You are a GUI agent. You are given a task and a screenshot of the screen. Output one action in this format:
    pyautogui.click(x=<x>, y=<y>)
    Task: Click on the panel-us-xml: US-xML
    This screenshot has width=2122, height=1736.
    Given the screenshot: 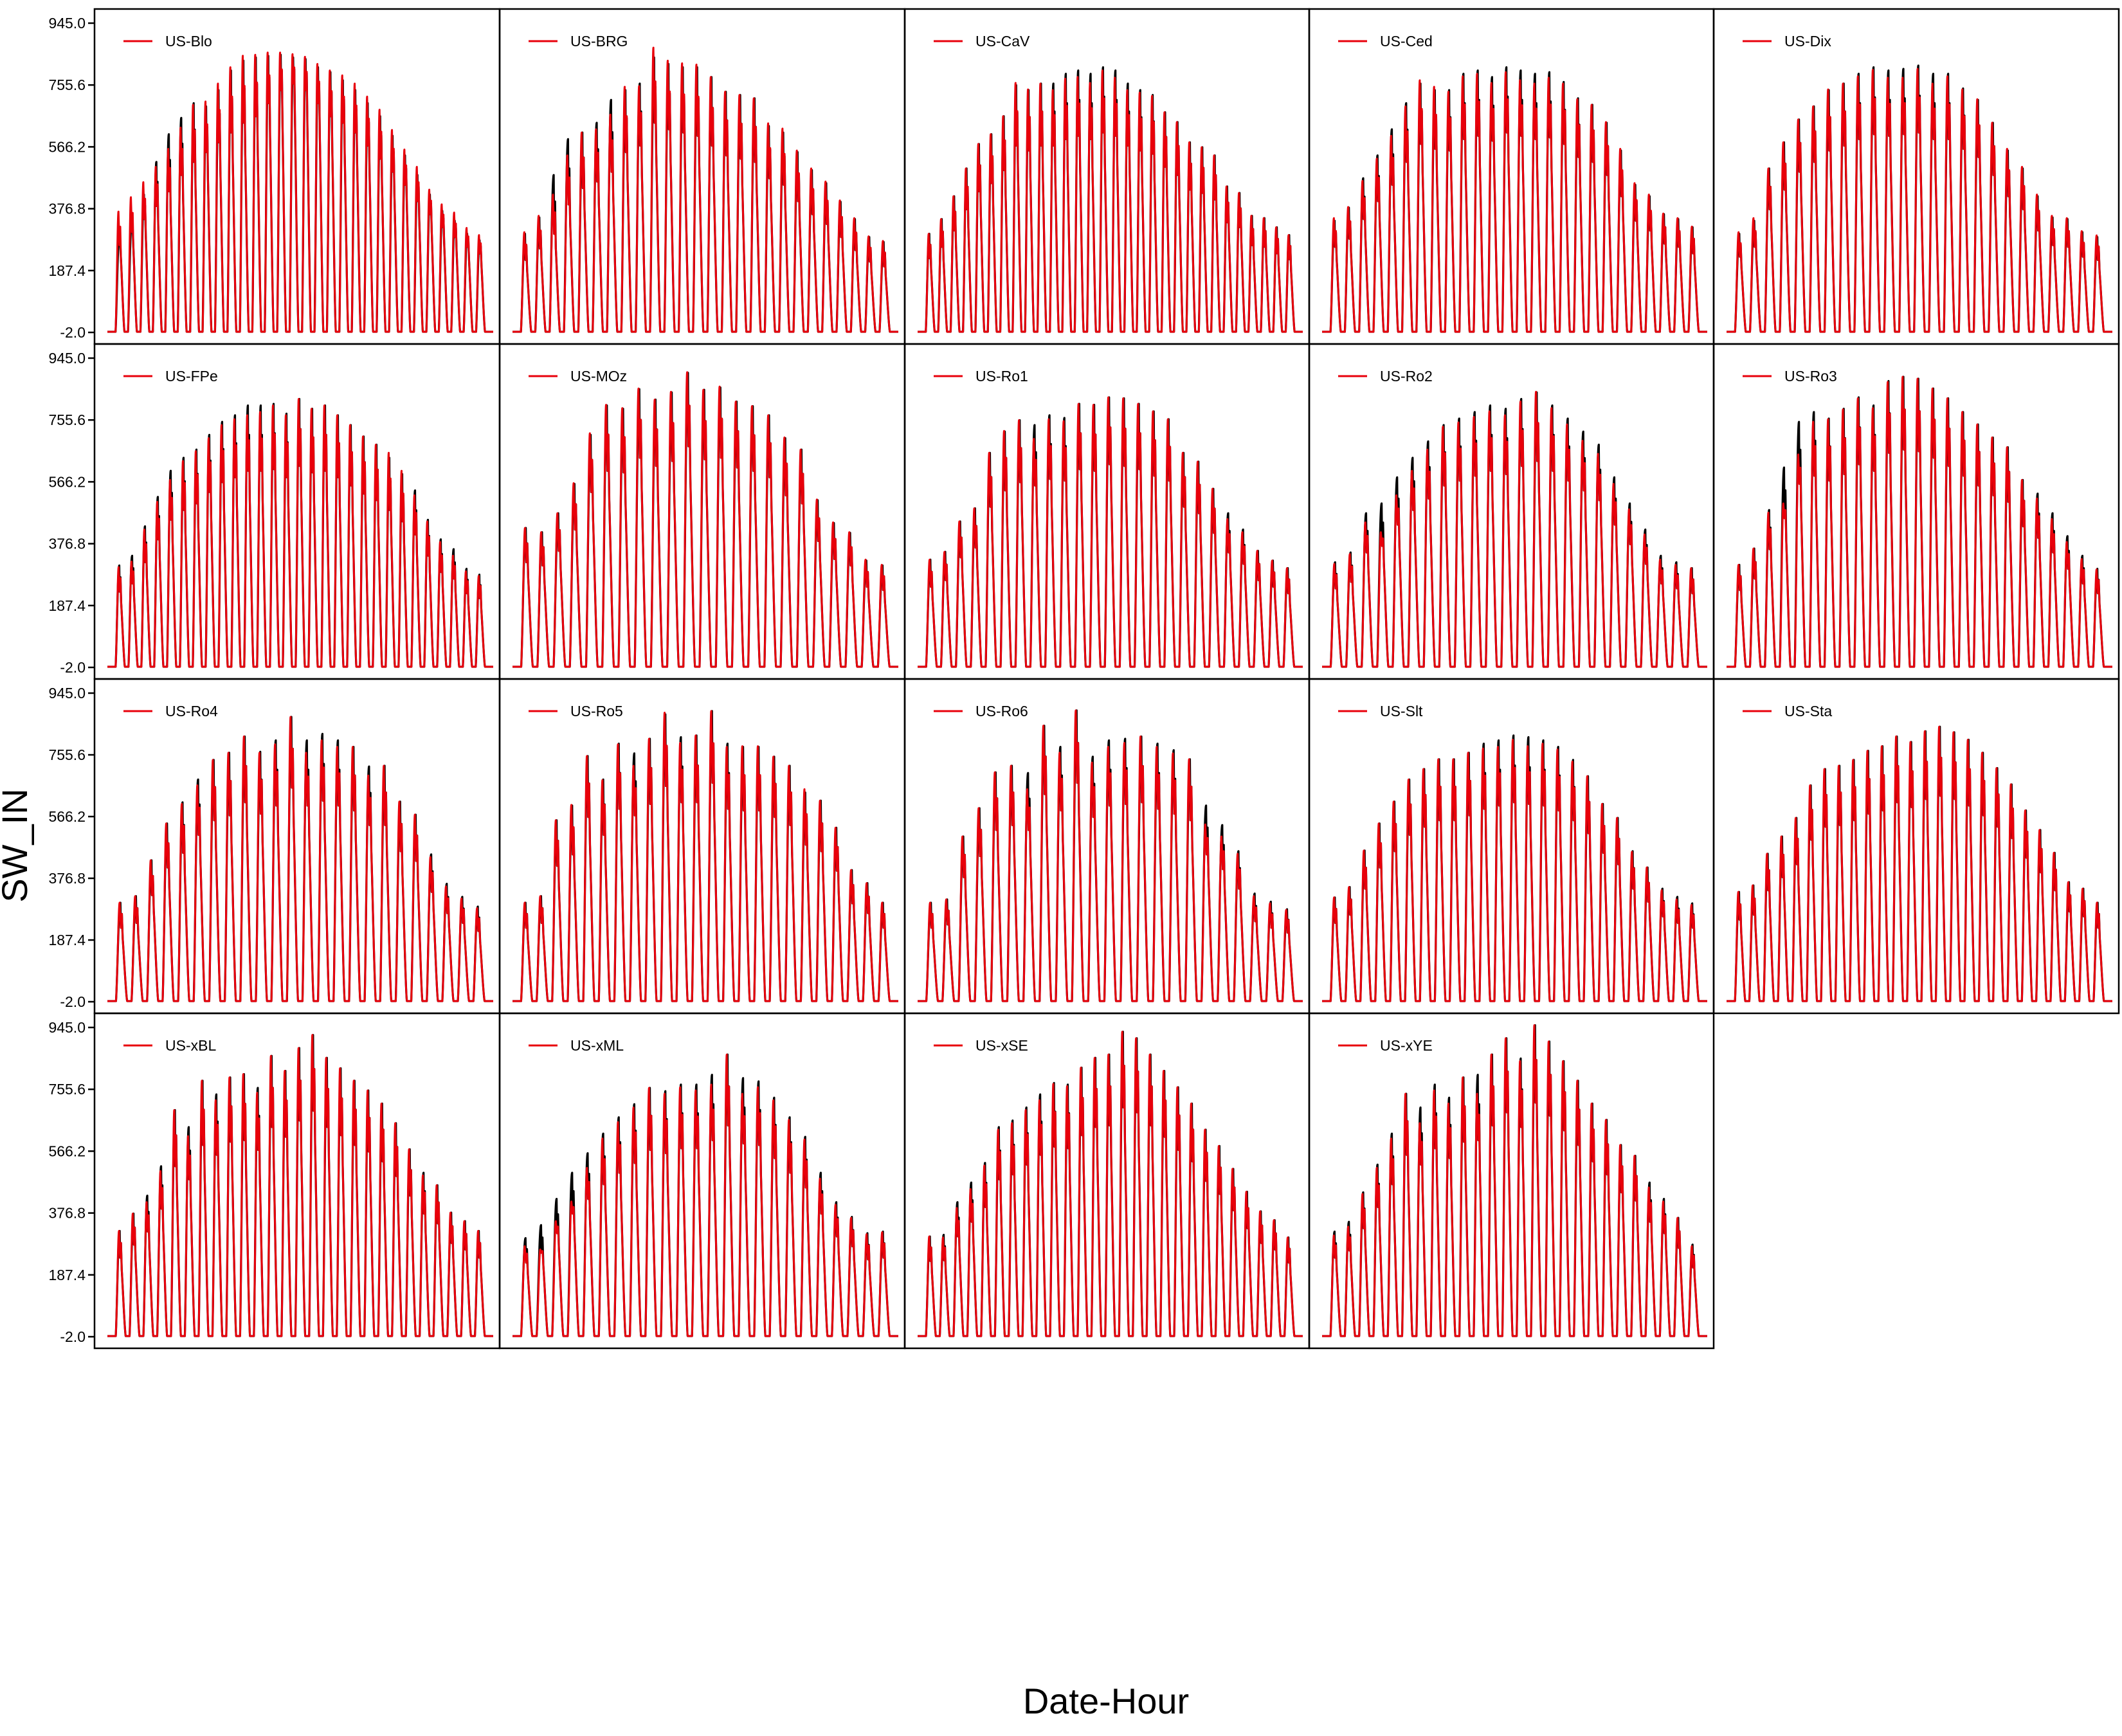 What is the action you would take?
    pyautogui.click(x=702, y=1181)
    